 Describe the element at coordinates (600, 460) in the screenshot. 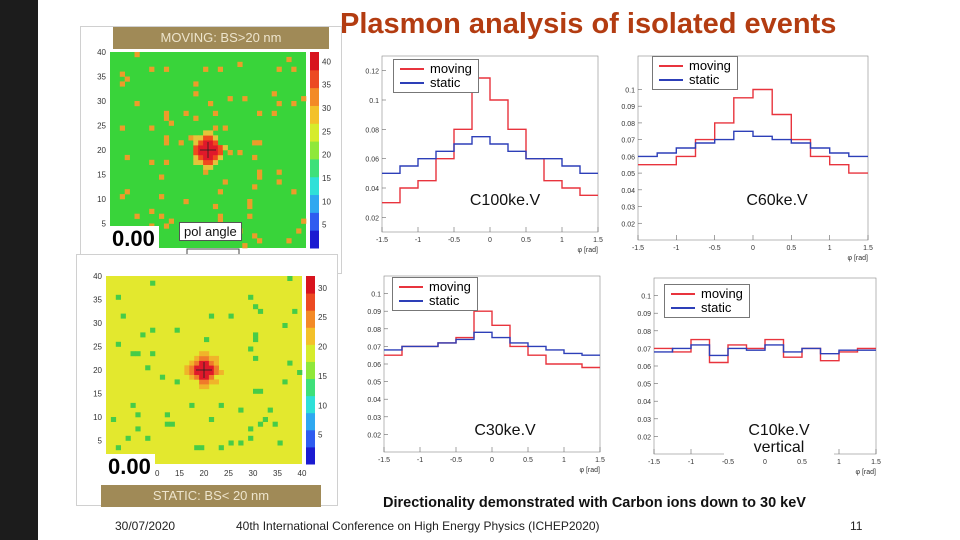

I see `x-tick-label: 1.5` at that location.